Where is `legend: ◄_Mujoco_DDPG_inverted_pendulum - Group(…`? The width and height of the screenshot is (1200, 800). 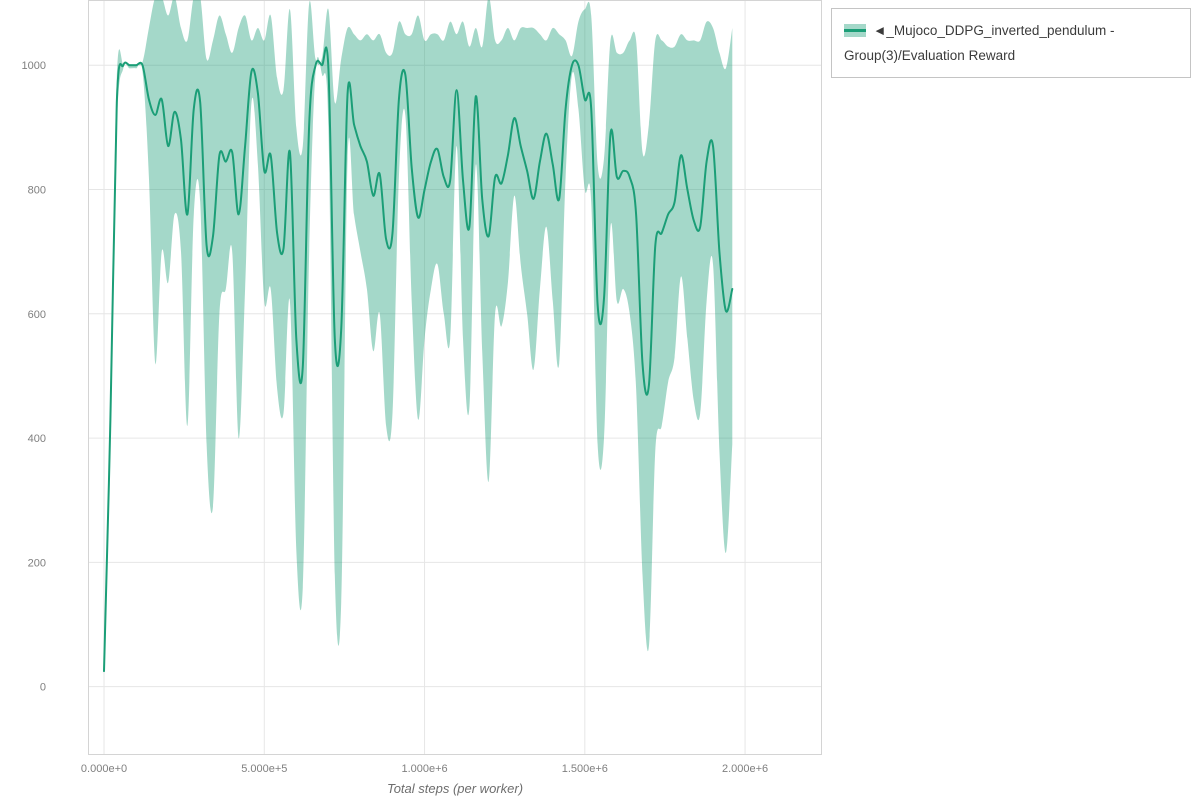 legend: ◄_Mujoco_DDPG_inverted_pendulum - Group(… is located at coordinates (1011, 43).